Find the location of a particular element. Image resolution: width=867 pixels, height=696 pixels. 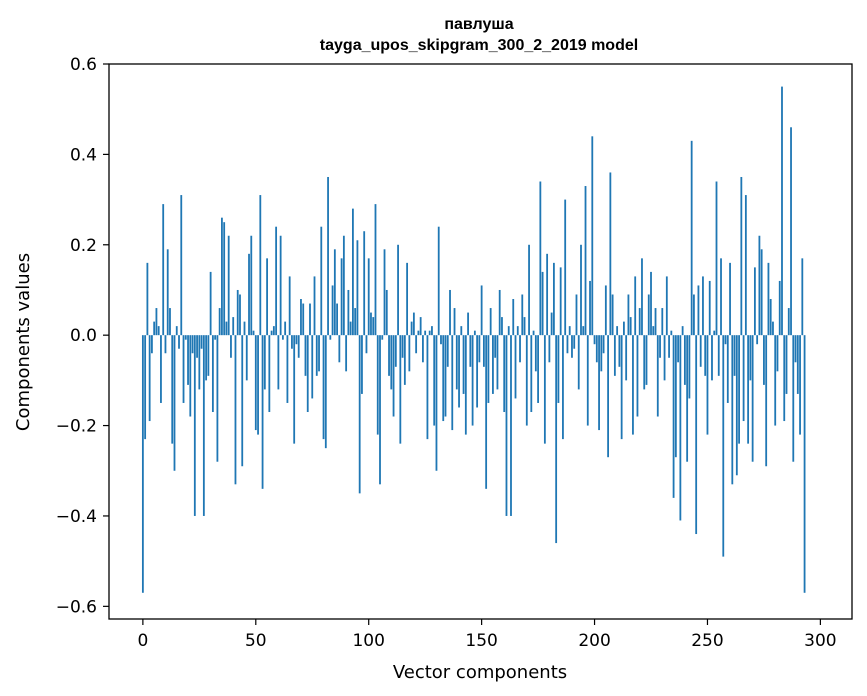

x-tick-label: 300 is located at coordinates (820, 641).